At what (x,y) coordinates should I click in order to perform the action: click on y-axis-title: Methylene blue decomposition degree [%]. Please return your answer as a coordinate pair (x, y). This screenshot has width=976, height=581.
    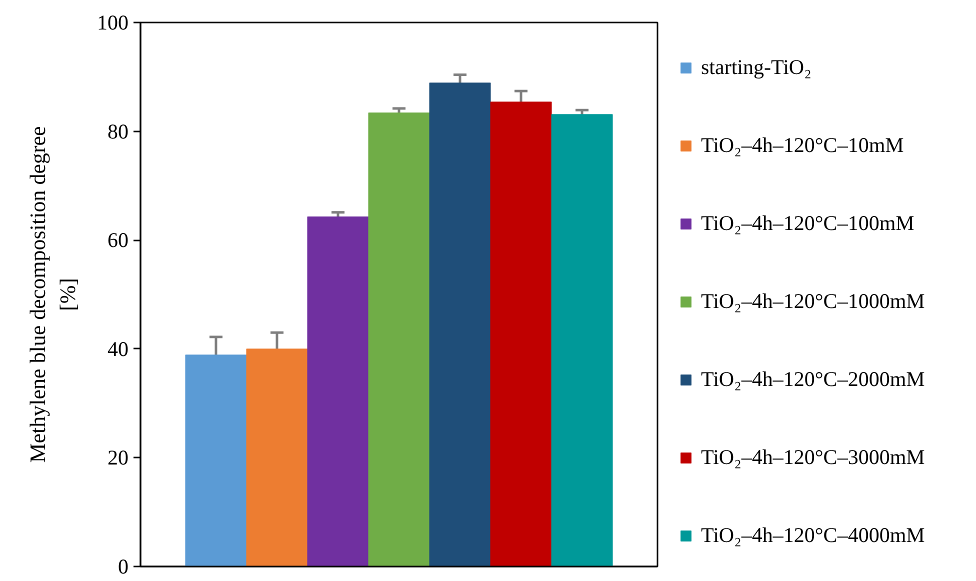
    Looking at the image, I should click on (52, 294).